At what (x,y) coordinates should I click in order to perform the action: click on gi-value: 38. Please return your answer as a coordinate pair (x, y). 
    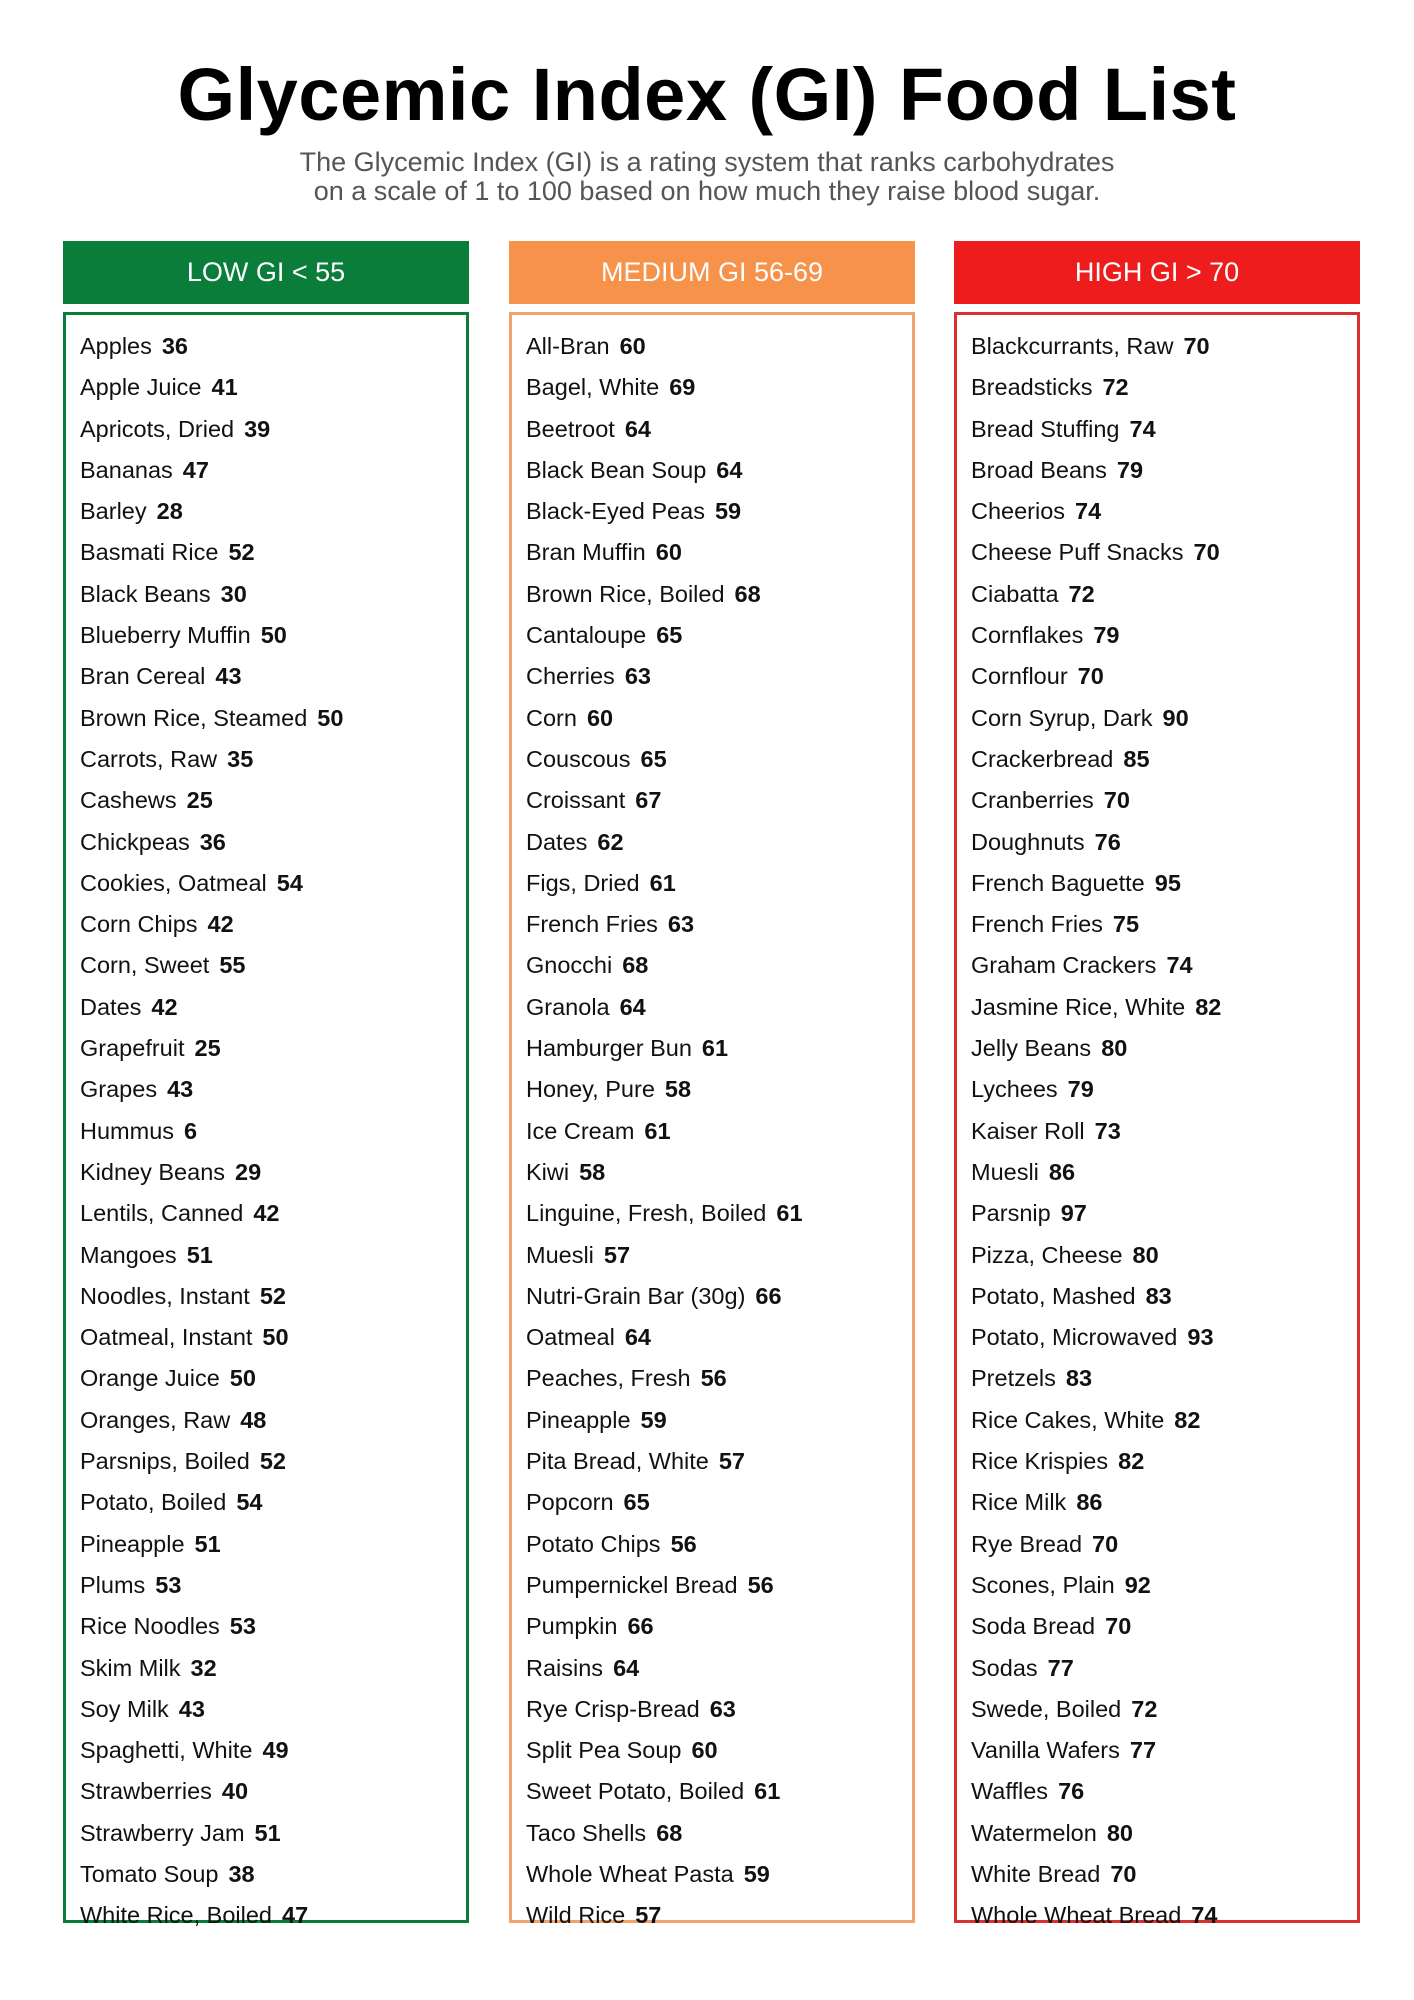
    Looking at the image, I should click on (241, 1873).